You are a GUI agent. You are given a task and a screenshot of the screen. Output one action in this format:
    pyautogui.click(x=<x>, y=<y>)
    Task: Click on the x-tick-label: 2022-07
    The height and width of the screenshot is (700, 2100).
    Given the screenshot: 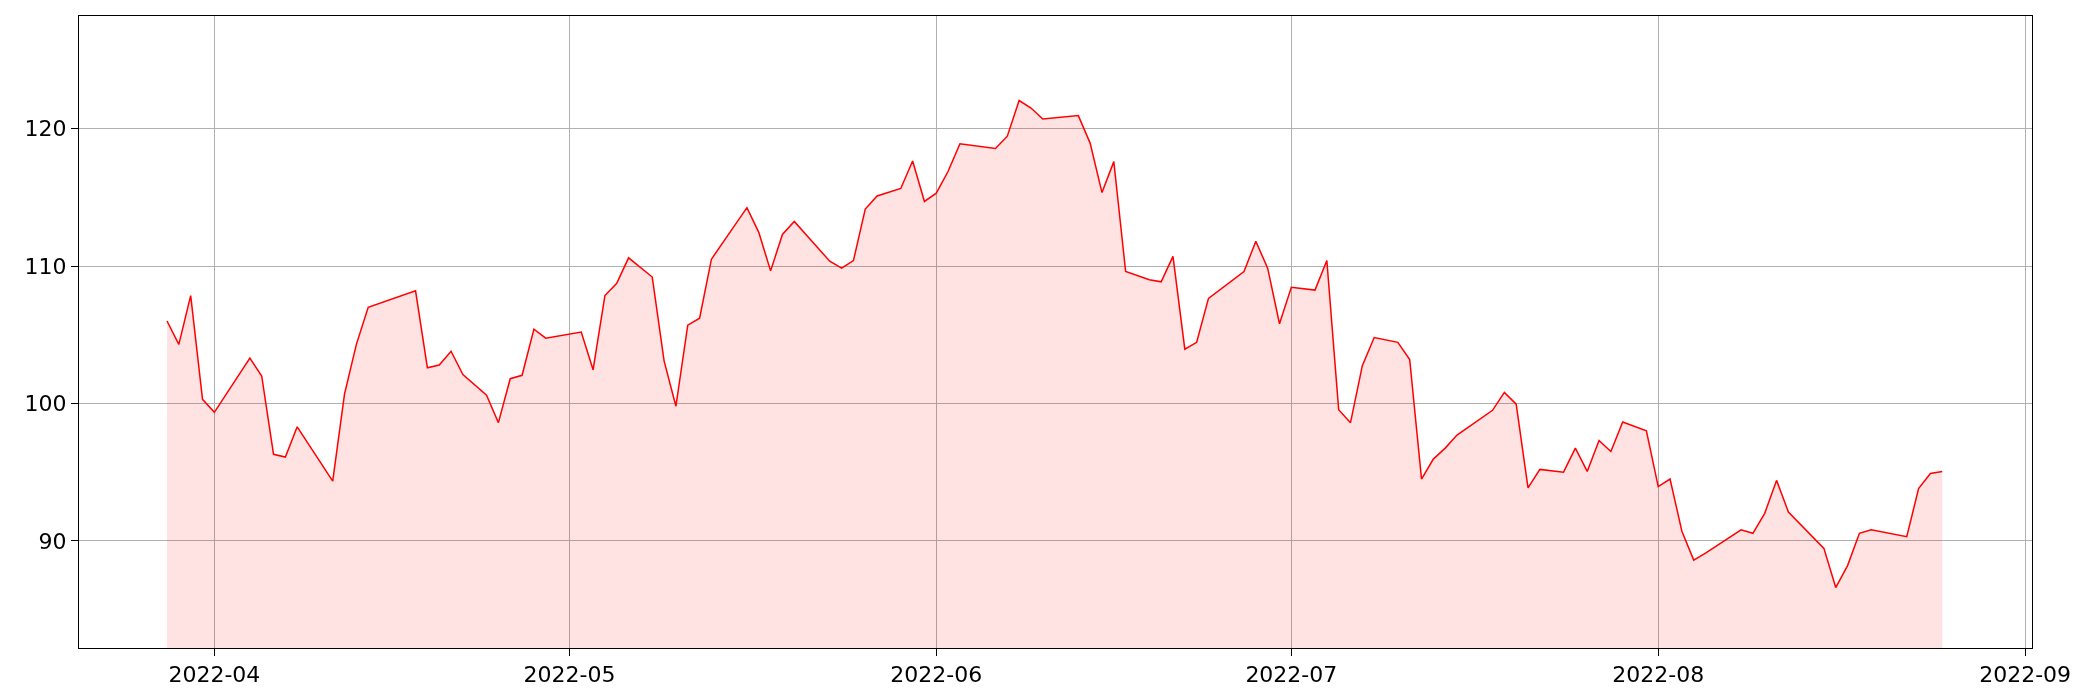 What is the action you would take?
    pyautogui.click(x=1291, y=675)
    